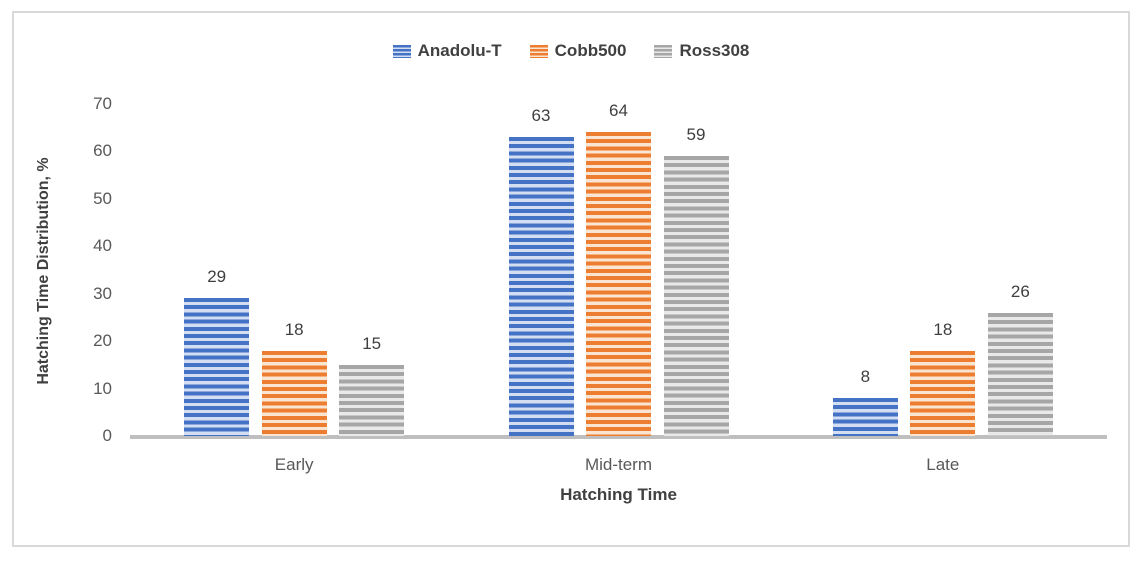  Describe the element at coordinates (372, 400) in the screenshot. I see `bar-ross308-early` at that location.